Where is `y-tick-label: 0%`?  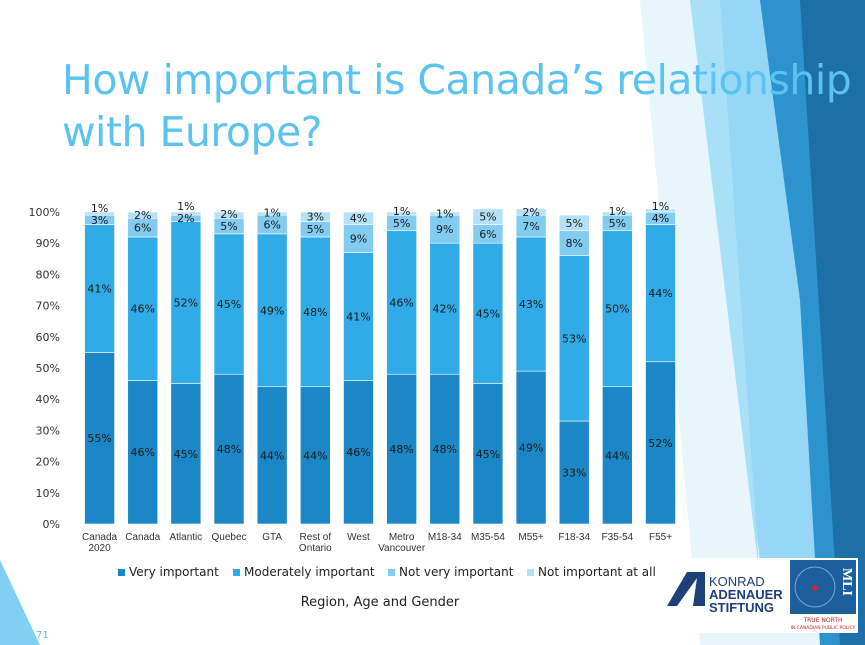
y-tick-label: 0% is located at coordinates (51, 524).